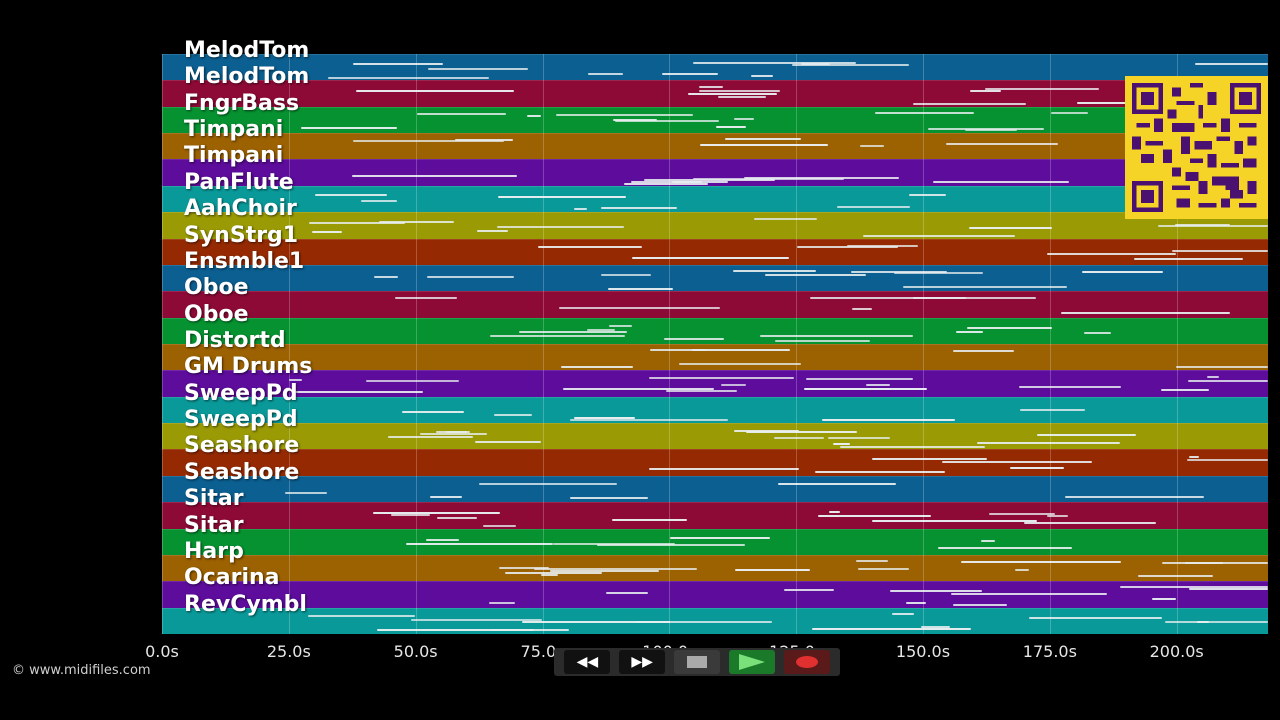 The width and height of the screenshot is (1280, 720). I want to click on track-label: Timpani, so click(234, 130).